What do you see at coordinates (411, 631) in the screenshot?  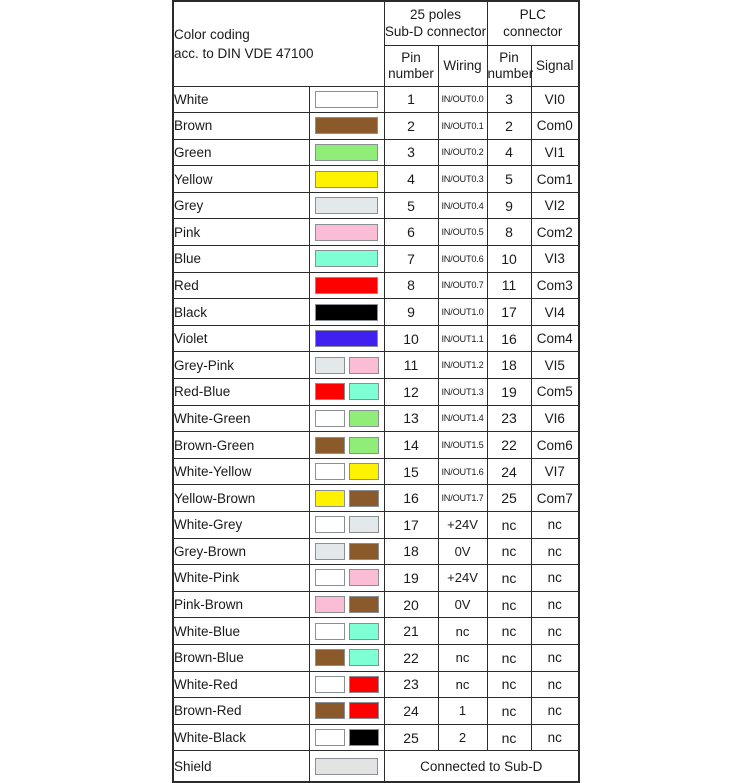 I see `pin-number-subd: 21` at bounding box center [411, 631].